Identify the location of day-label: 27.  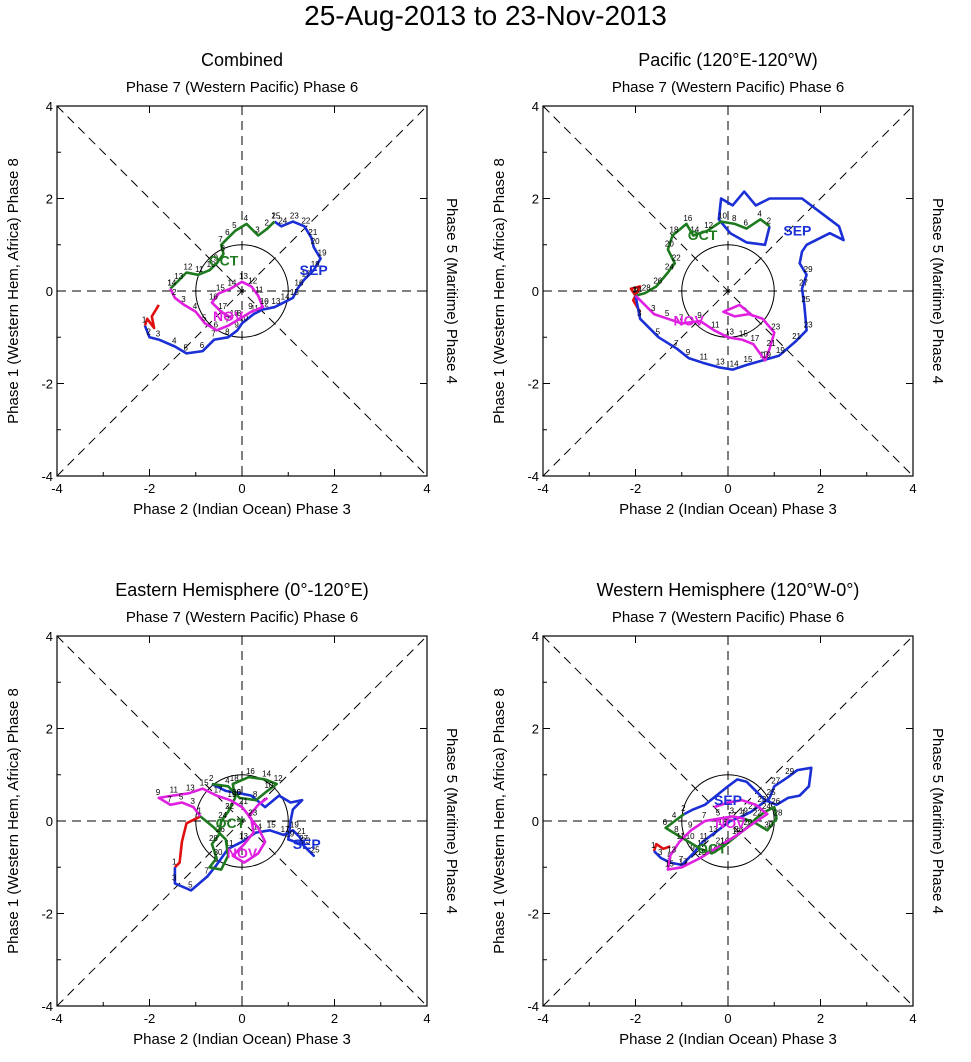
(775, 780).